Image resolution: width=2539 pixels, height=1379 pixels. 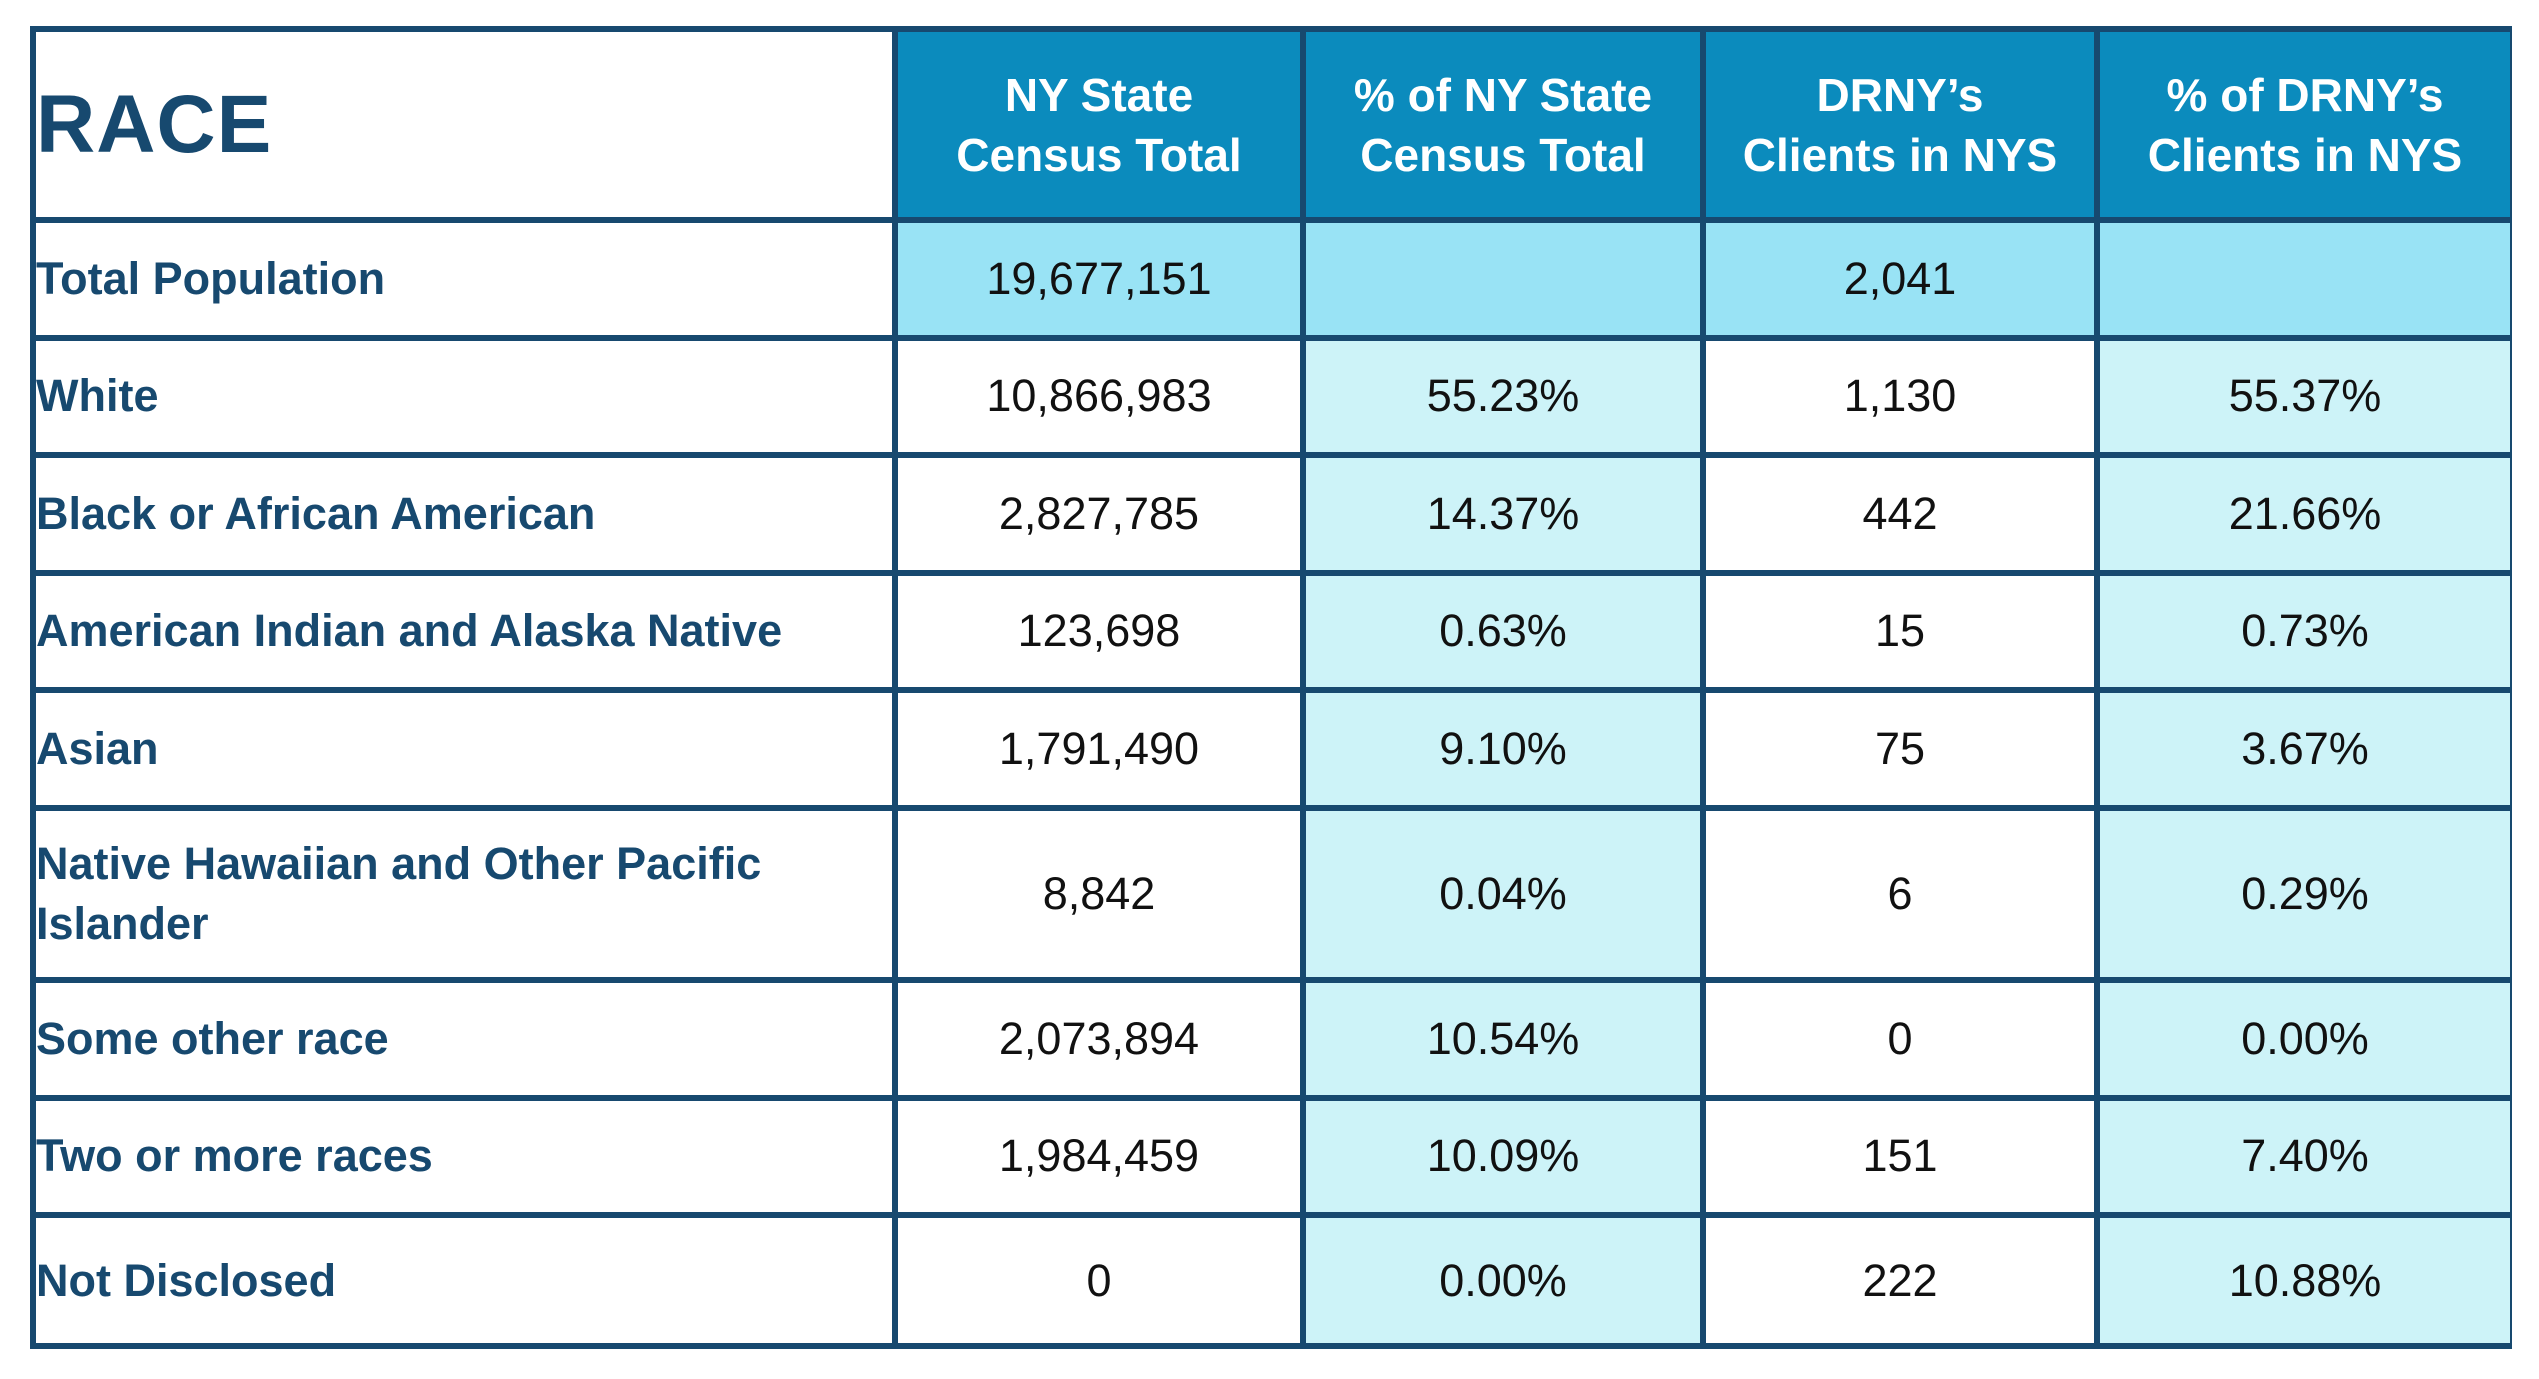 What do you see at coordinates (464, 1156) in the screenshot?
I see `race-label-cell: Two or more races` at bounding box center [464, 1156].